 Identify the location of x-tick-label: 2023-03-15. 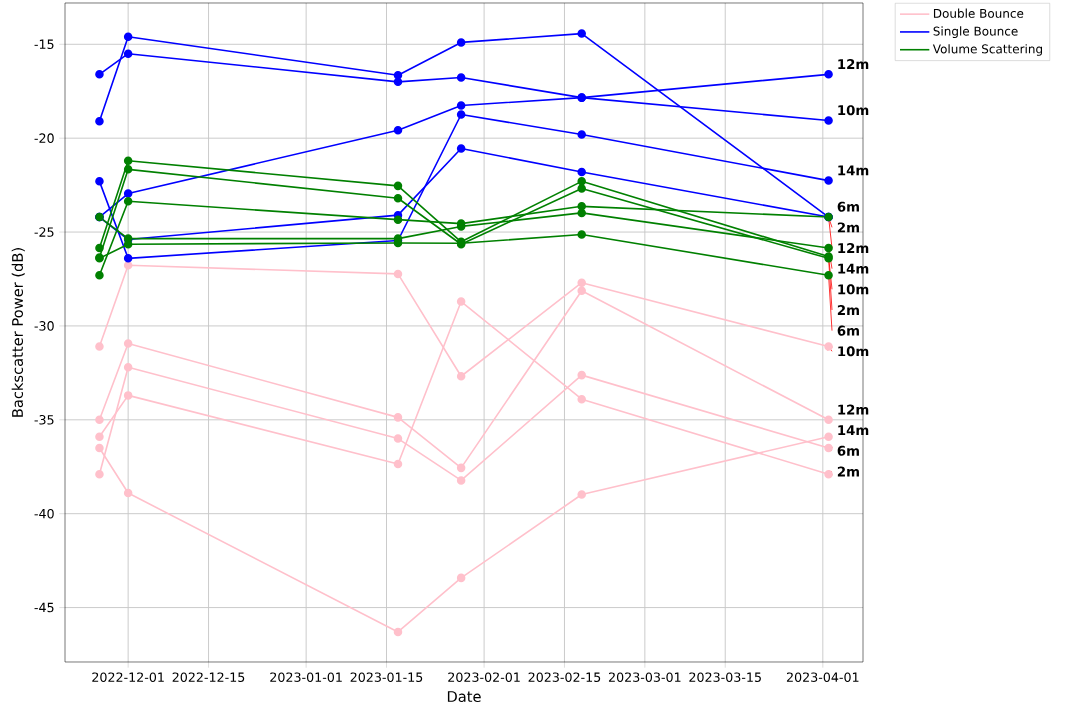
(725, 677).